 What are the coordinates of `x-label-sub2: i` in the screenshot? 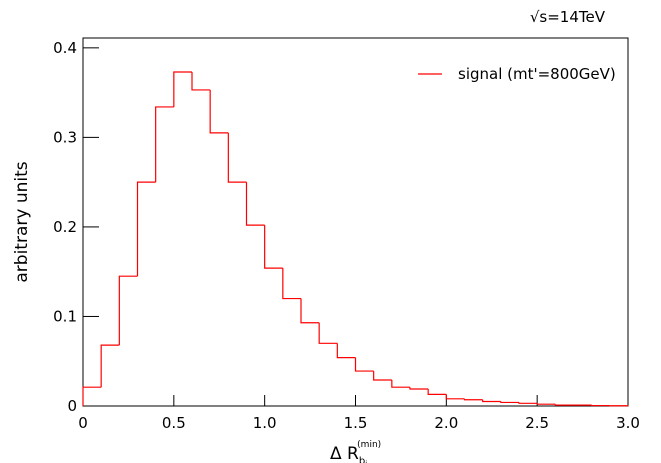 It's located at (366, 461).